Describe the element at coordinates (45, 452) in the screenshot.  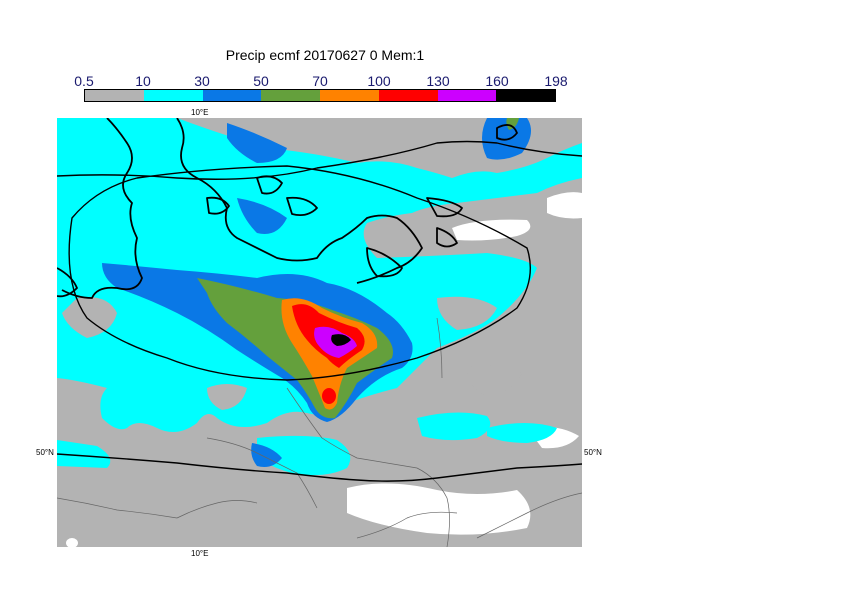
I see `lat-label-left: 50°N` at that location.